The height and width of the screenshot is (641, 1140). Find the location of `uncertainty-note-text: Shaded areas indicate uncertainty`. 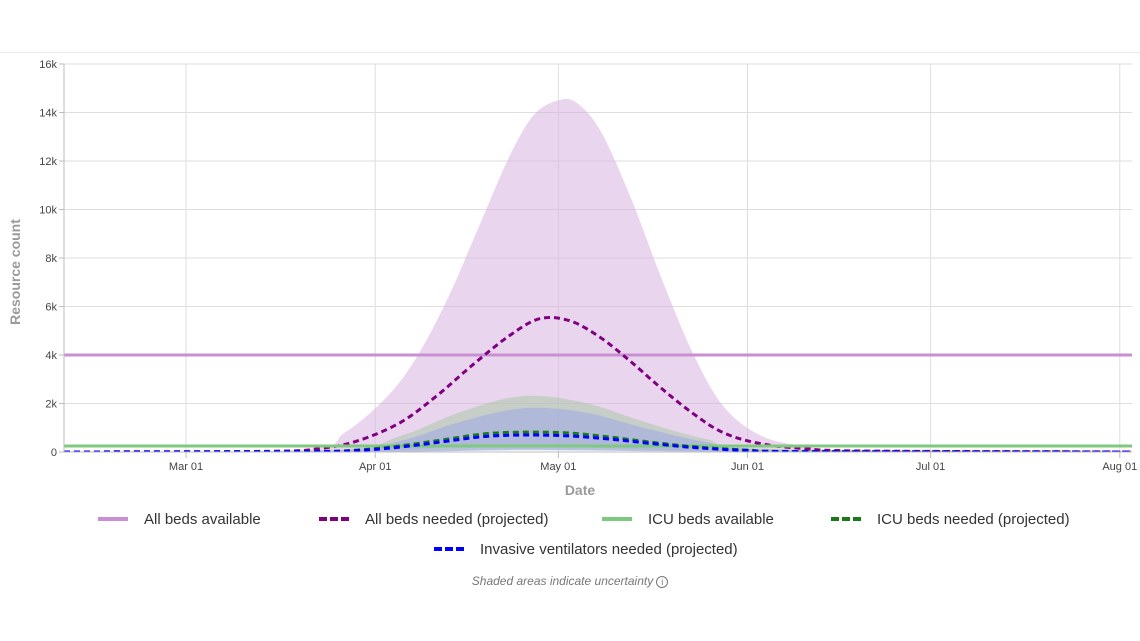

uncertainty-note-text: Shaded areas indicate uncertainty is located at coordinates (562, 581).